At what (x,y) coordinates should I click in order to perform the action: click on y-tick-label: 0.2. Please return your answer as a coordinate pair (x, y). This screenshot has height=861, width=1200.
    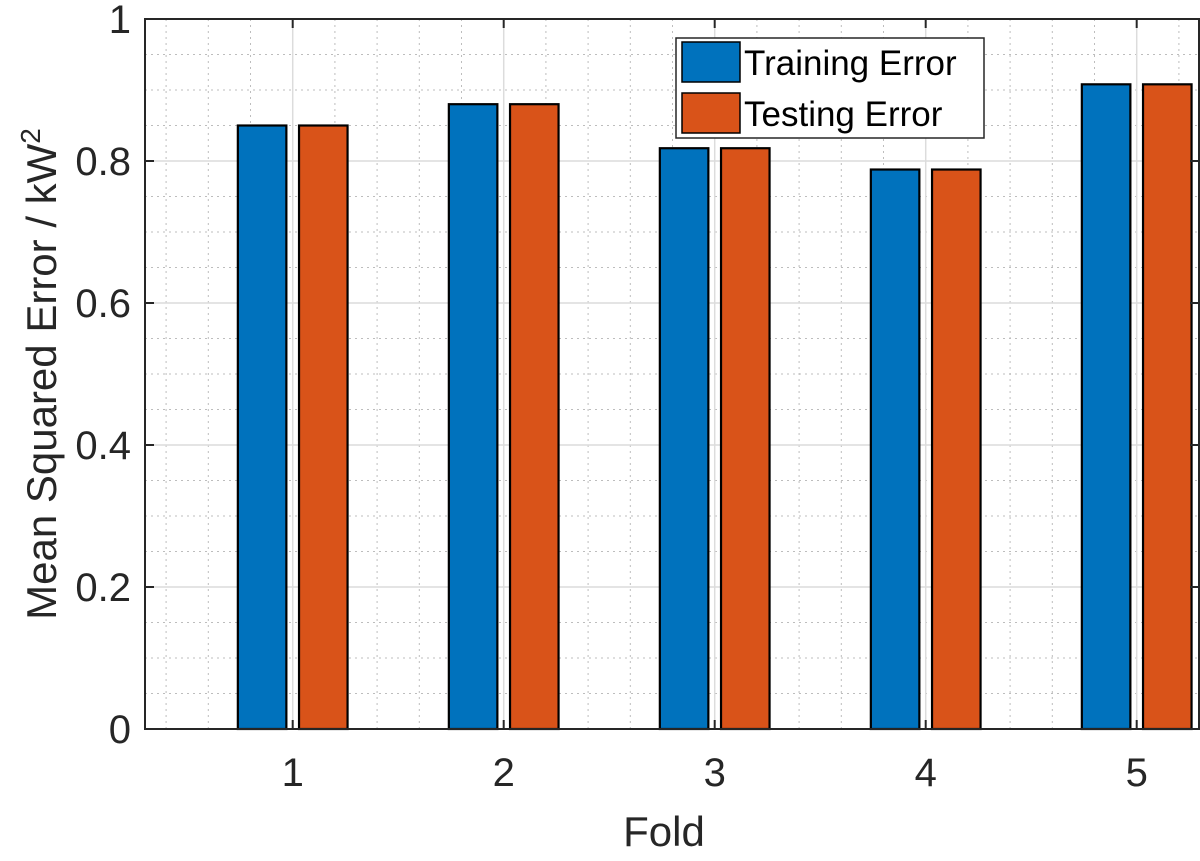
    Looking at the image, I should click on (103, 588).